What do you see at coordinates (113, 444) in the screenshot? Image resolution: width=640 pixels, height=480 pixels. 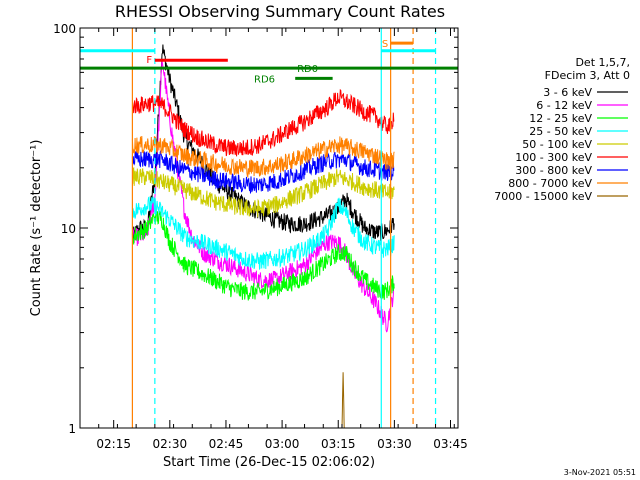 I see `x-tick-label: 02:15` at bounding box center [113, 444].